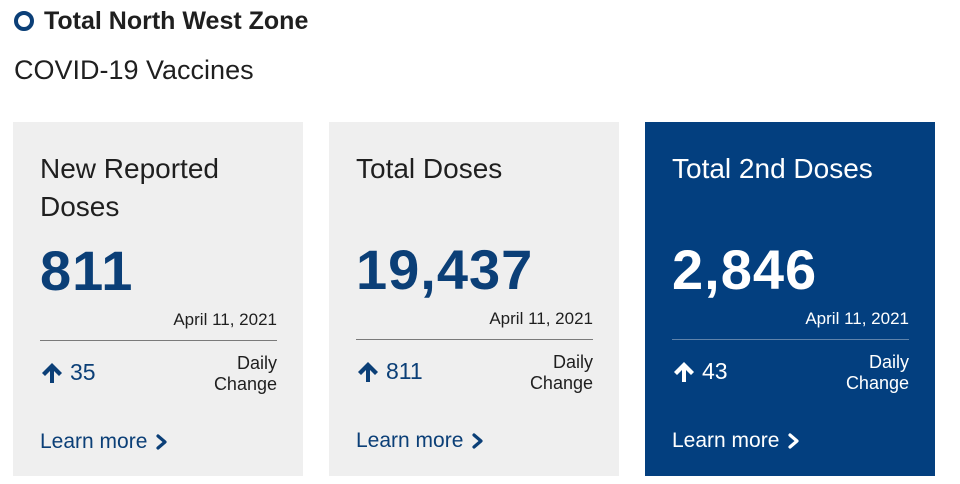  What do you see at coordinates (87, 270) in the screenshot?
I see `card-value: 811` at bounding box center [87, 270].